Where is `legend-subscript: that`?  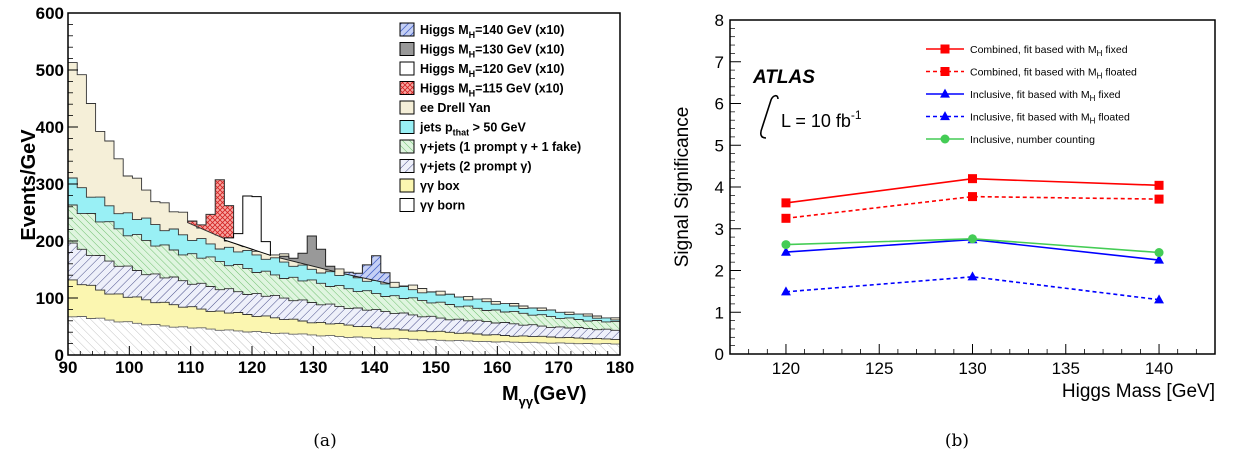 legend-subscript: that is located at coordinates (461, 133).